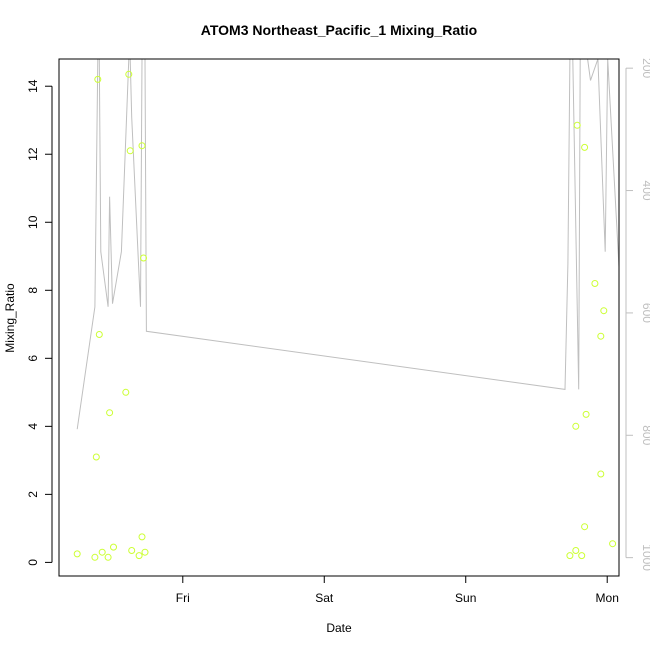  Describe the element at coordinates (645, 191) in the screenshot. I see `y-right-tick-label: 400` at that location.